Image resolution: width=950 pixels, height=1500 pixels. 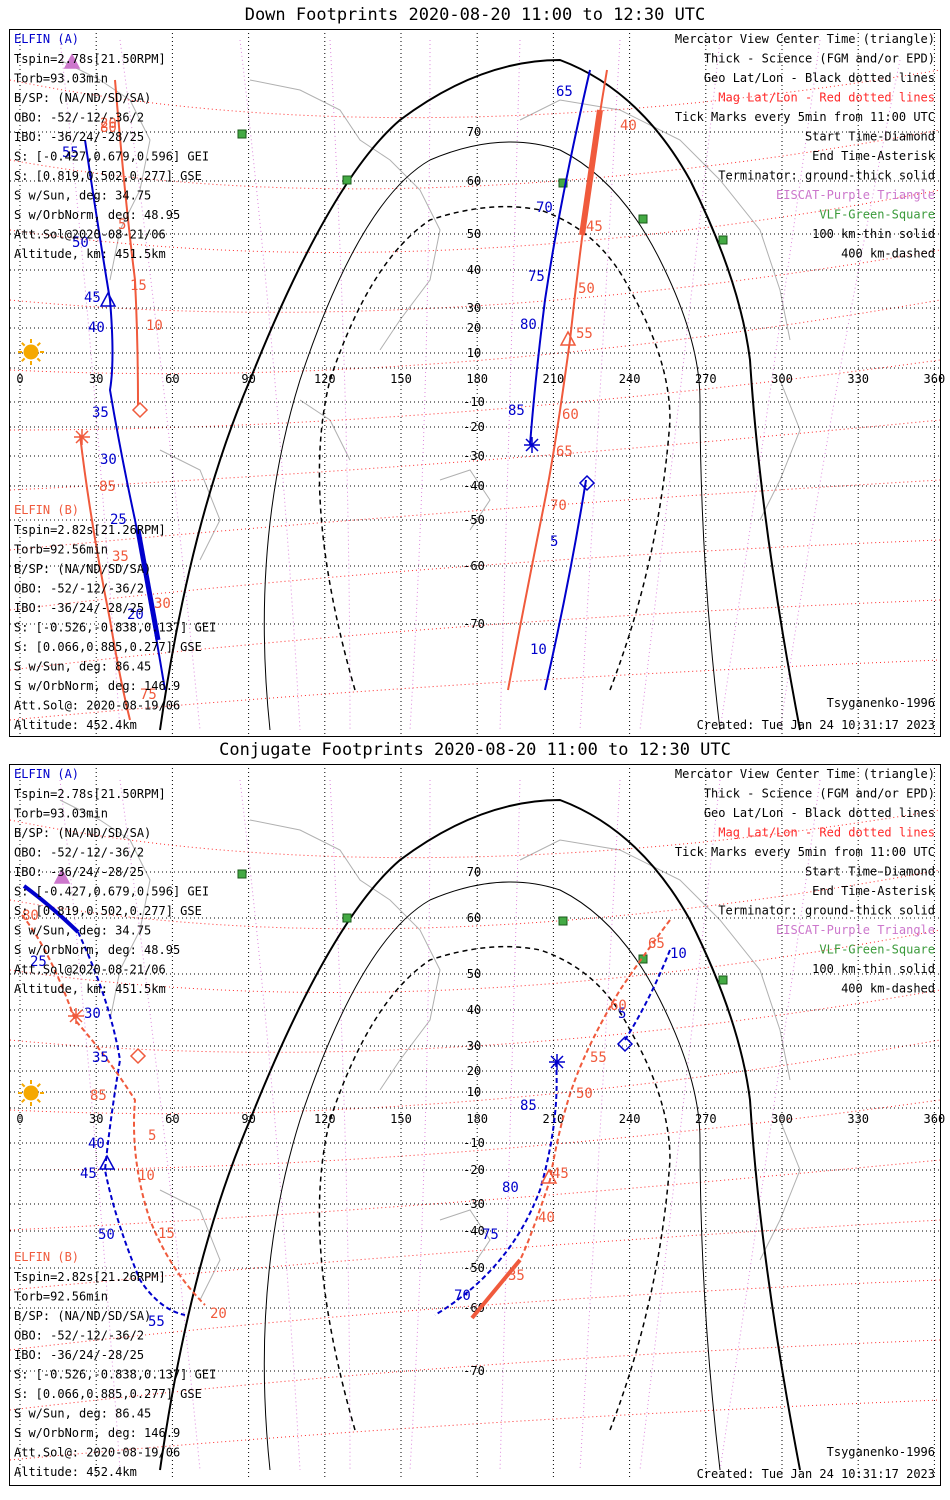 What do you see at coordinates (560, 1174) in the screenshot?
I see `elfin-b-tick-label: 45` at bounding box center [560, 1174].